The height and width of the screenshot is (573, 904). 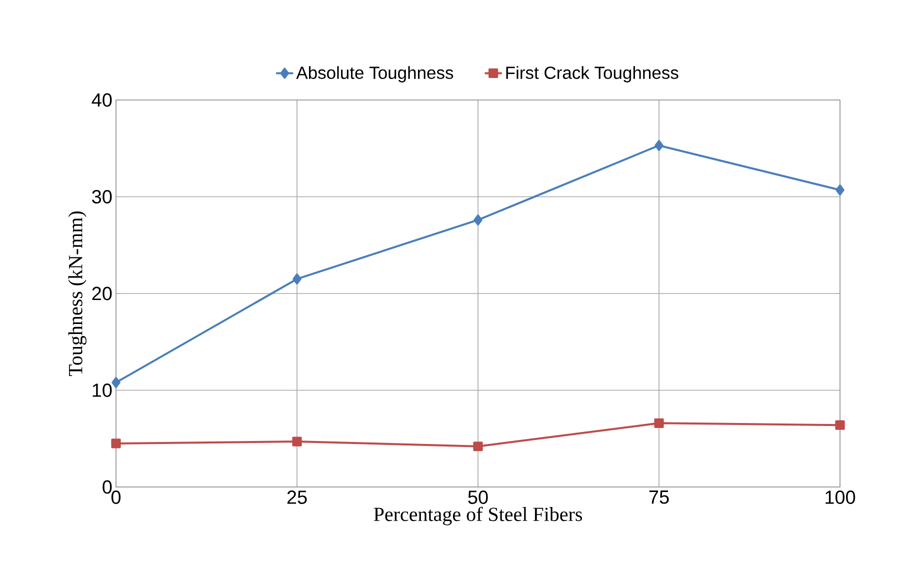 What do you see at coordinates (102, 390) in the screenshot?
I see `y-tick-label: 10` at bounding box center [102, 390].